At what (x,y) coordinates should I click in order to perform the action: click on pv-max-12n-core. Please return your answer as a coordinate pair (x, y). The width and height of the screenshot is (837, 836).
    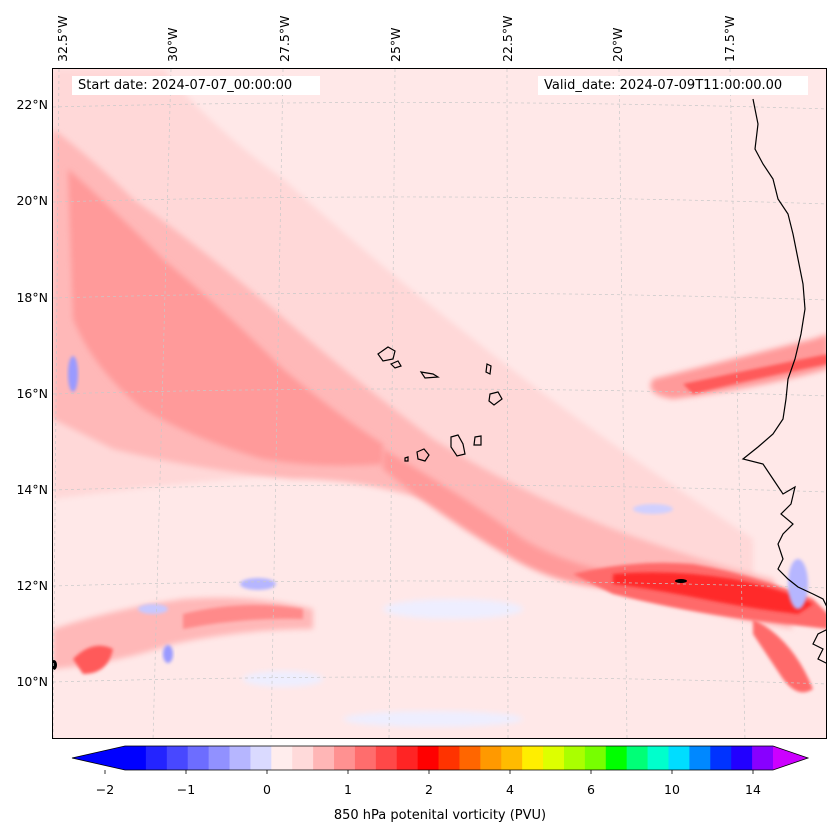
    Looking at the image, I should click on (713, 593).